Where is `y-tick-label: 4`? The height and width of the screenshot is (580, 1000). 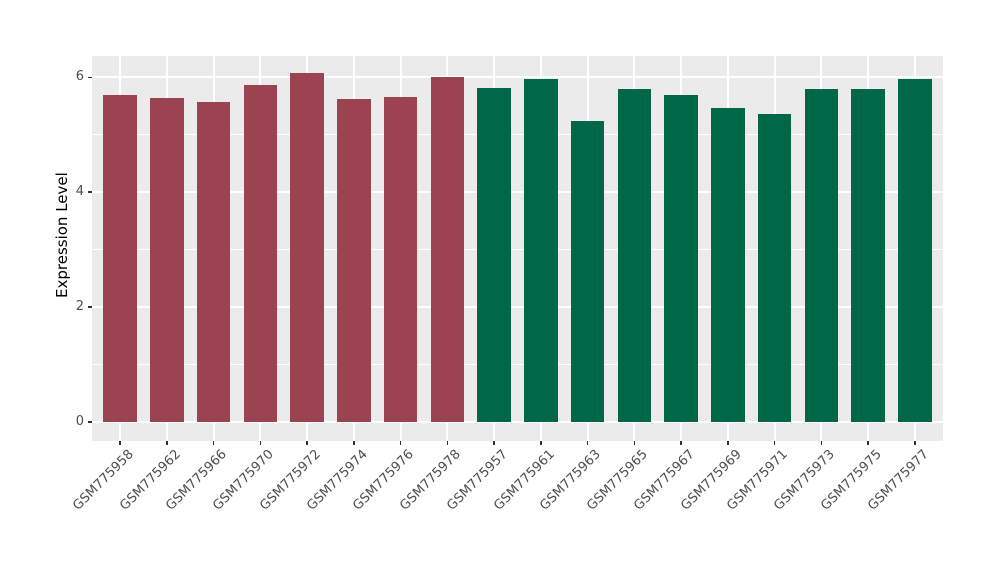 y-tick-label: 4 is located at coordinates (79, 192).